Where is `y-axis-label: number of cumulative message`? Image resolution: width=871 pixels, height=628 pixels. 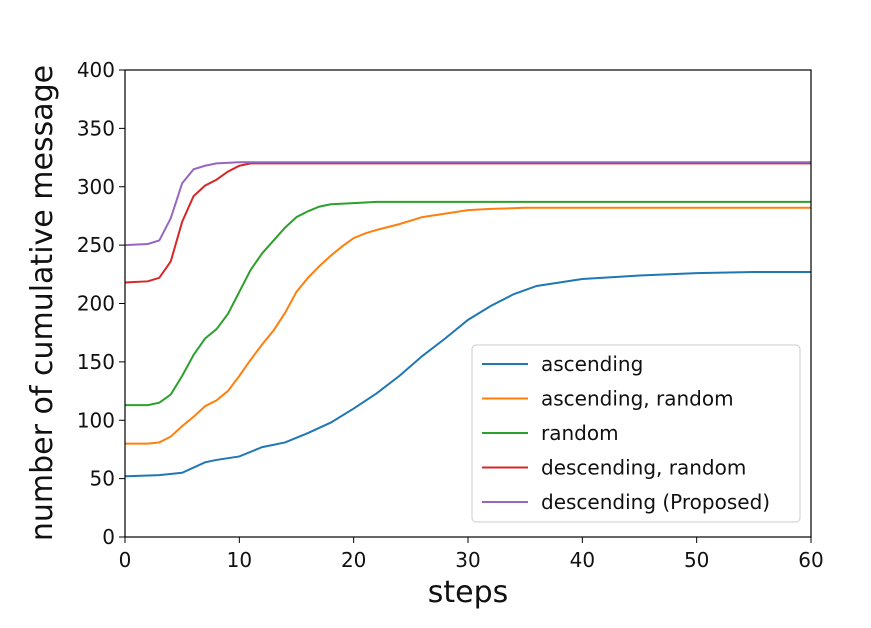
y-axis-label: number of cumulative message is located at coordinates (42, 303).